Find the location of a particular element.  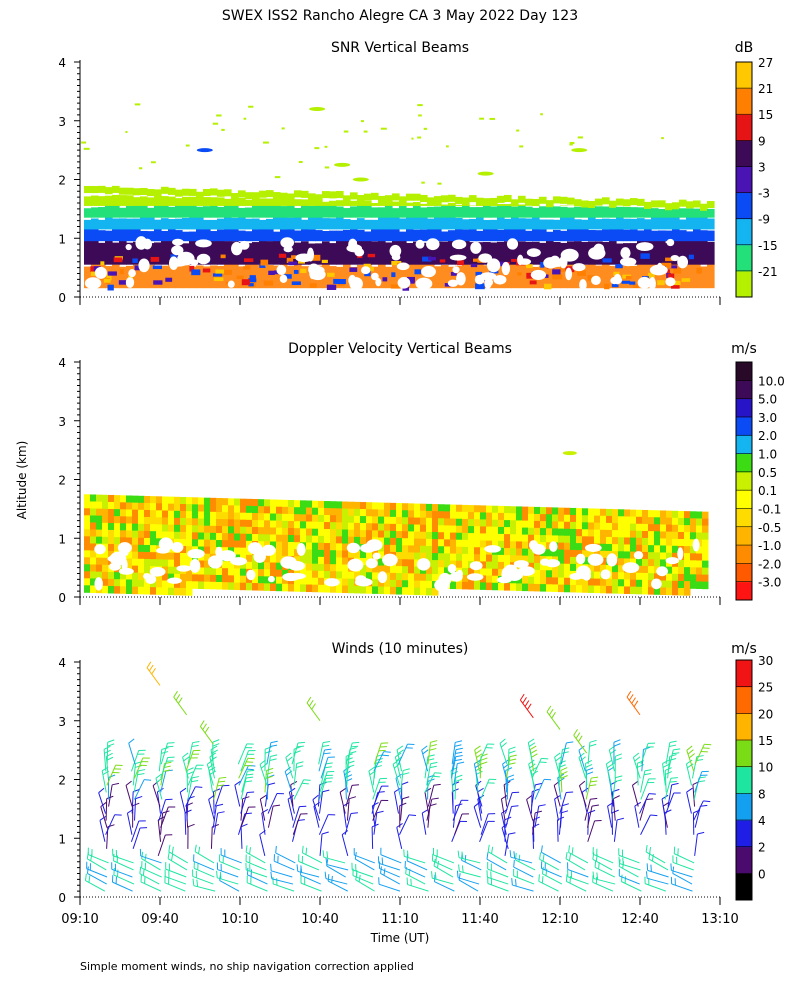

doppler-colorbar-swatch is located at coordinates (744, 499).